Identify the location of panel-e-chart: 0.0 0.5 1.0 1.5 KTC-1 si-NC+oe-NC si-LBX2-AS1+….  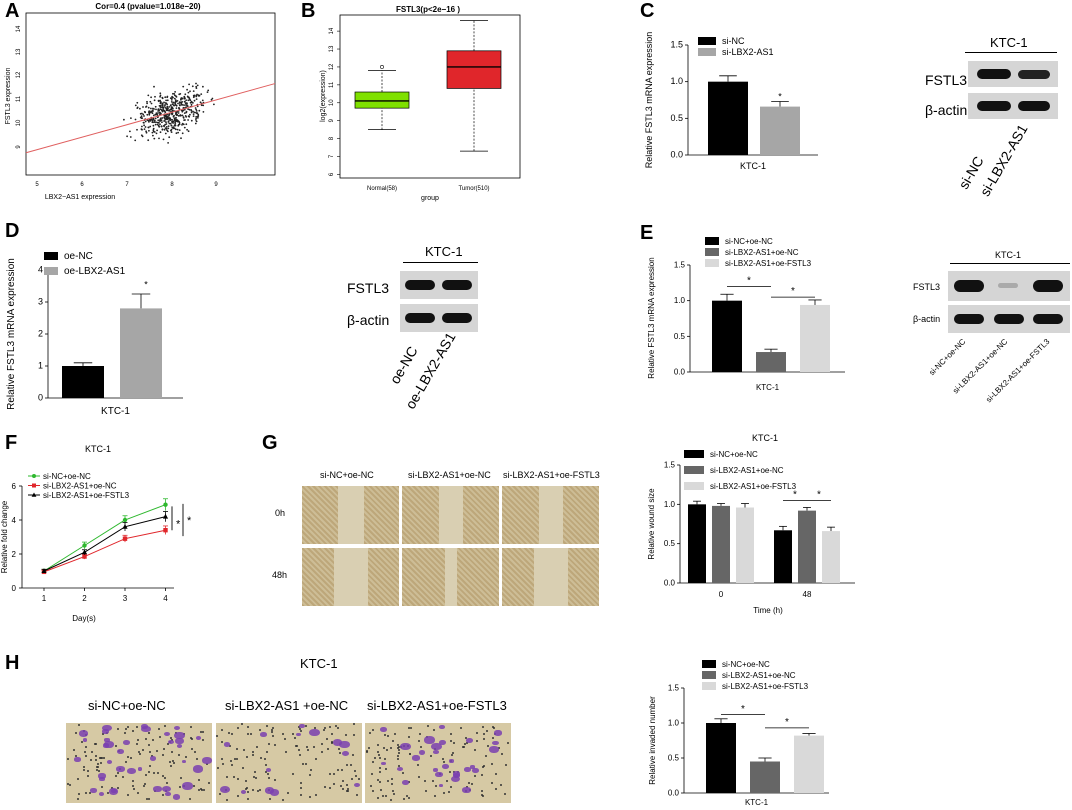
(746, 314).